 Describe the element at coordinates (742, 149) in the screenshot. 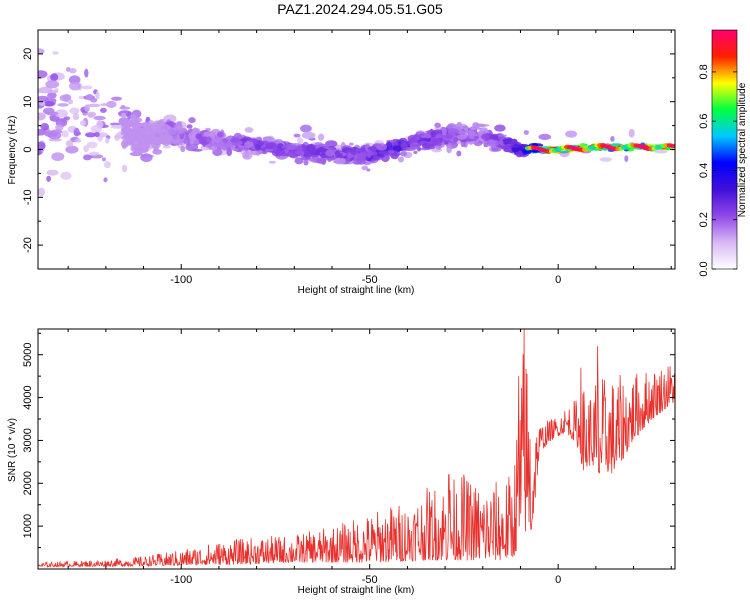

I see `colorbar-label: Normalized spectral amplitude` at that location.